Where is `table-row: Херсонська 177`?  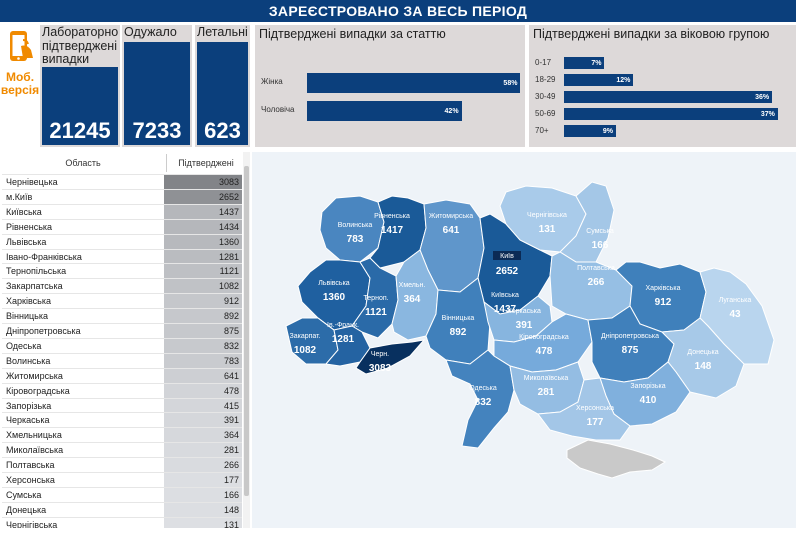 table-row: Херсонська 177 is located at coordinates (122, 480).